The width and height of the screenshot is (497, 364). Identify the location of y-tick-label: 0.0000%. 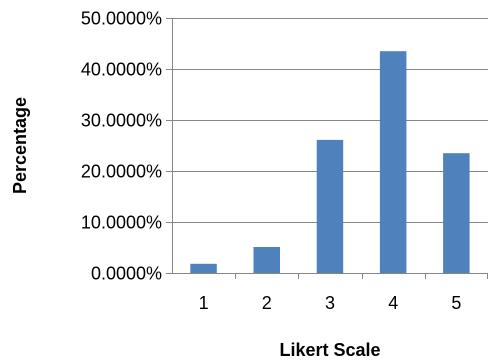
(126, 274).